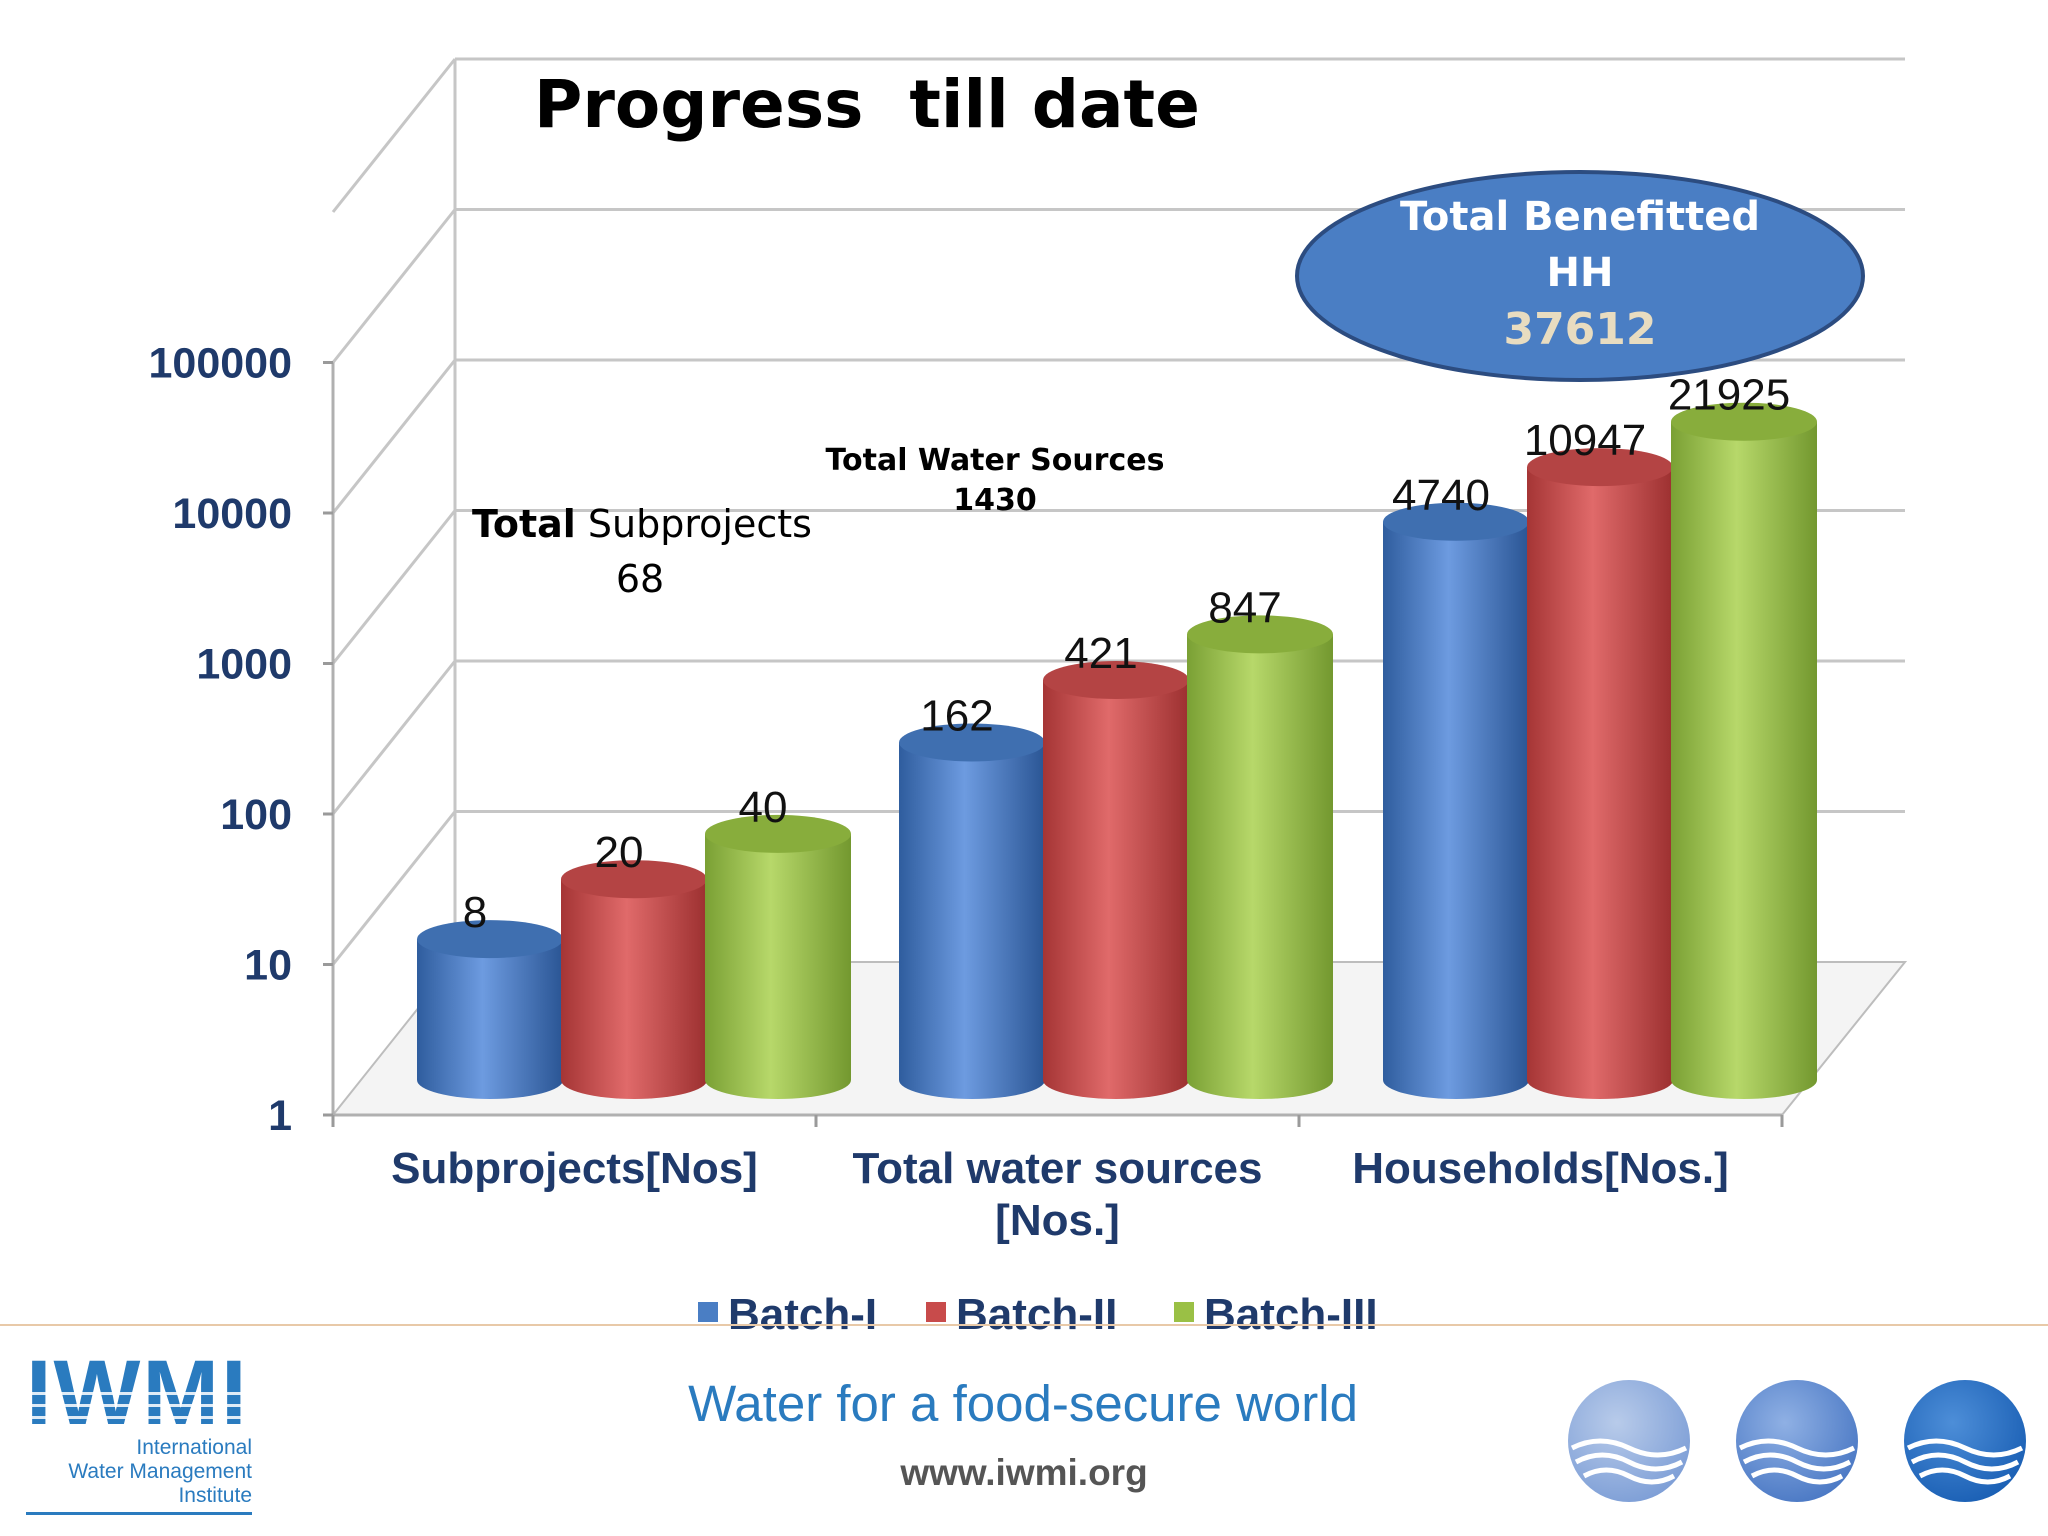 The image size is (2048, 1536). Describe the element at coordinates (244, 665) in the screenshot. I see `y-tick-label: 1000` at that location.